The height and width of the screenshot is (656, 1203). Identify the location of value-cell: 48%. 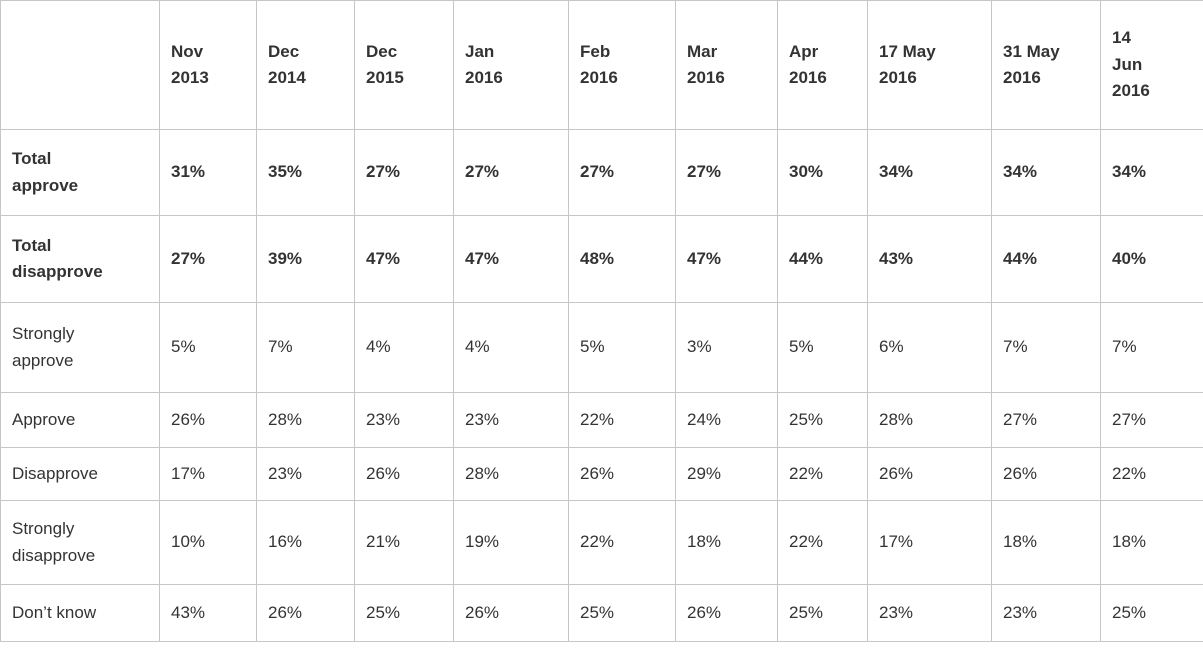
(622, 259).